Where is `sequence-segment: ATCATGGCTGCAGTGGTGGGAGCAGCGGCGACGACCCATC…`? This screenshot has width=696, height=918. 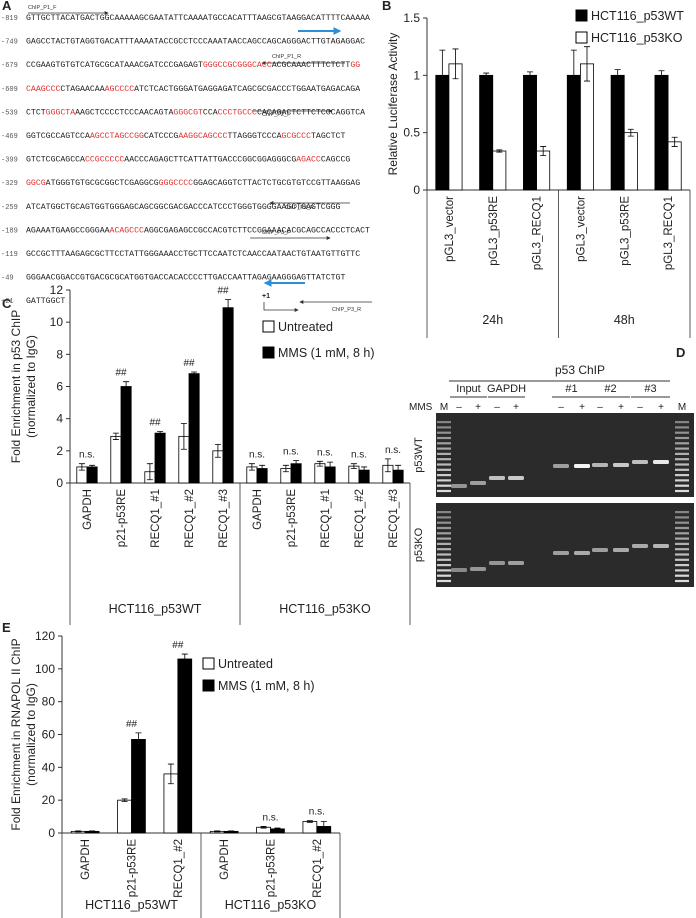
sequence-segment: ATCATGGCTGCAGTGGTGGGAGCAGCGGCGACGACCCATC… is located at coordinates (183, 207).